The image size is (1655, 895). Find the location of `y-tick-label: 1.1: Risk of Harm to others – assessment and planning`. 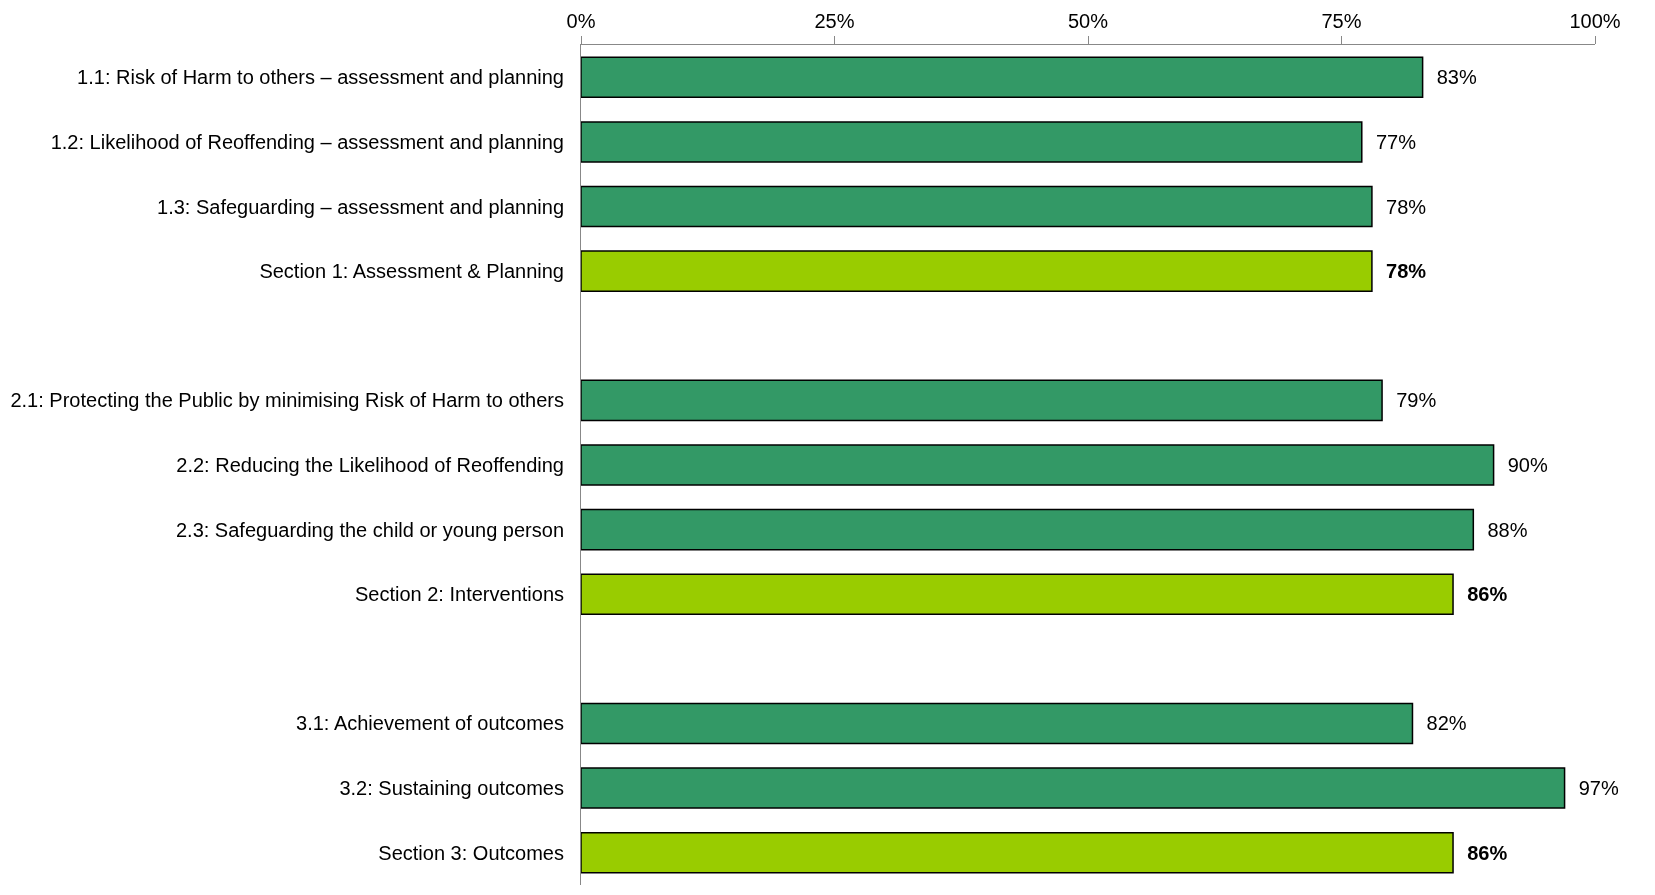

y-tick-label: 1.1: Risk of Harm to others – assessment and planning is located at coordinates (320, 77).